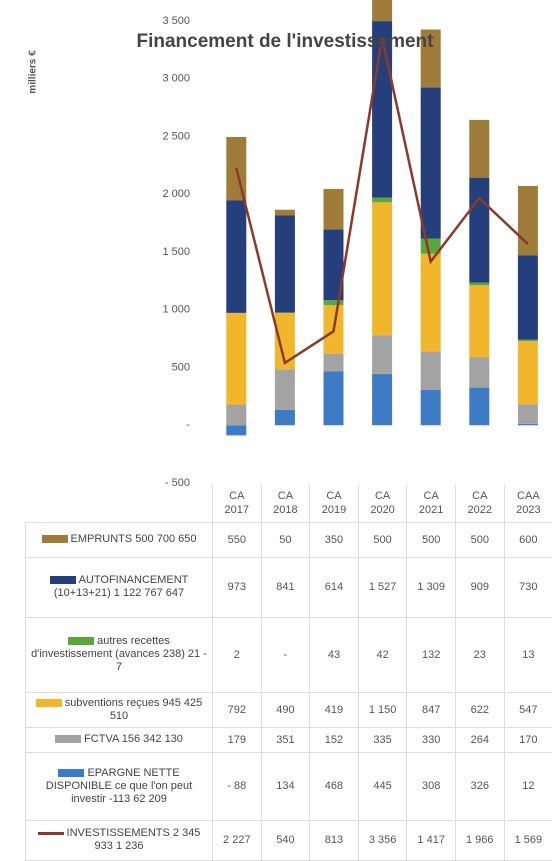 This screenshot has height=861, width=552. Describe the element at coordinates (237, 654) in the screenshot. I see `value-cell: 2` at that location.